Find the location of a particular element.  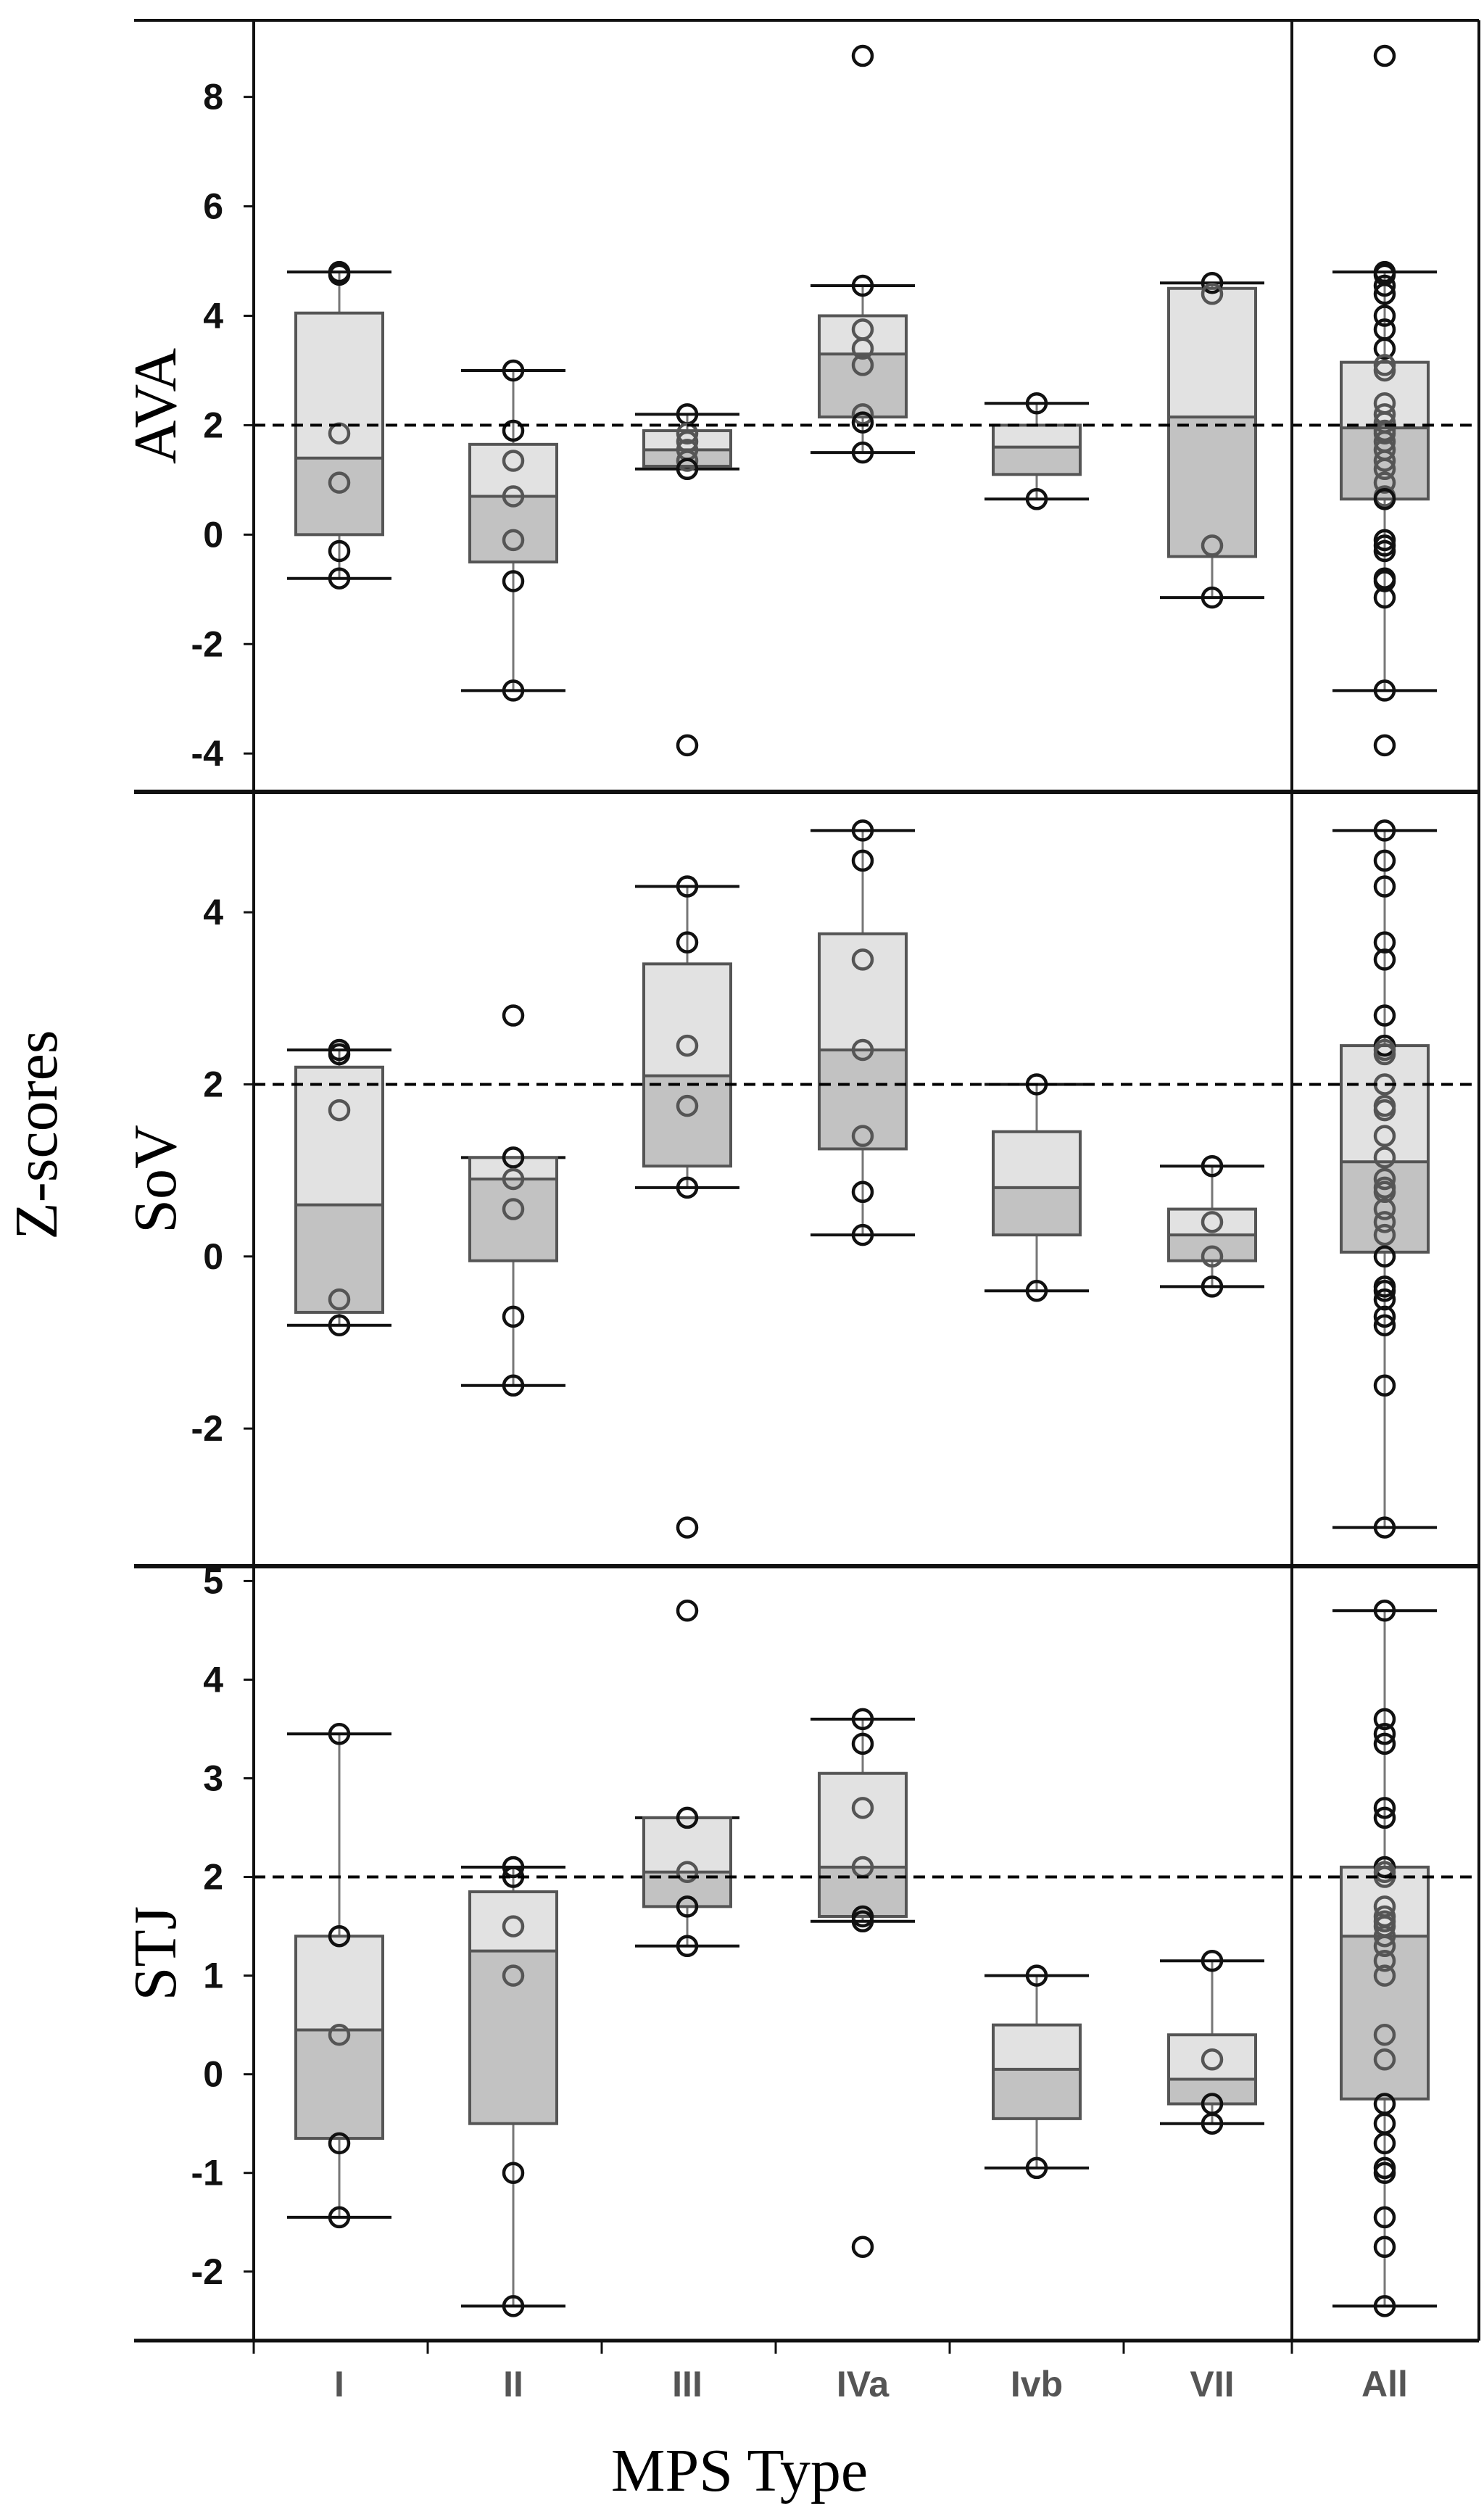

x-tick-label: IVa is located at coordinates (863, 2384).